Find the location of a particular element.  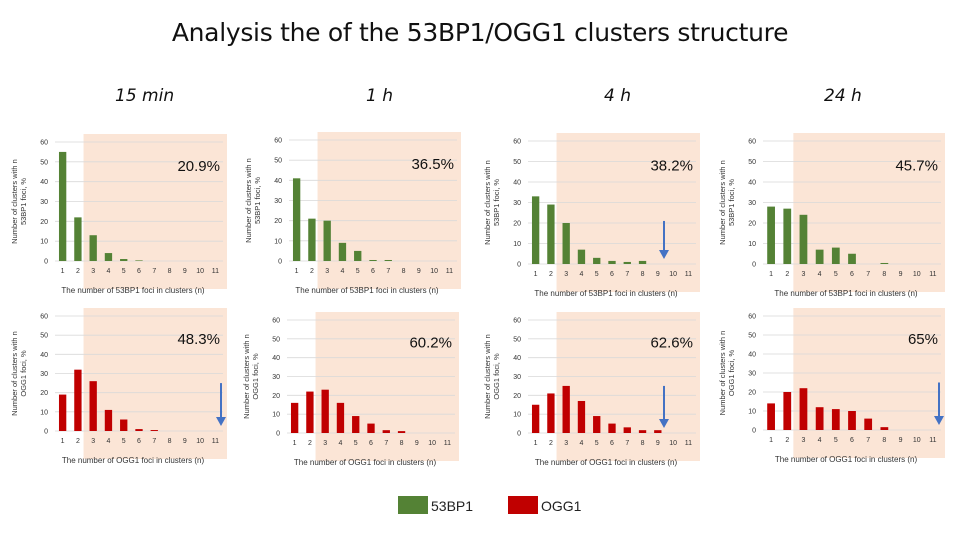

share-annotation: 20.9% is located at coordinates (198, 166).